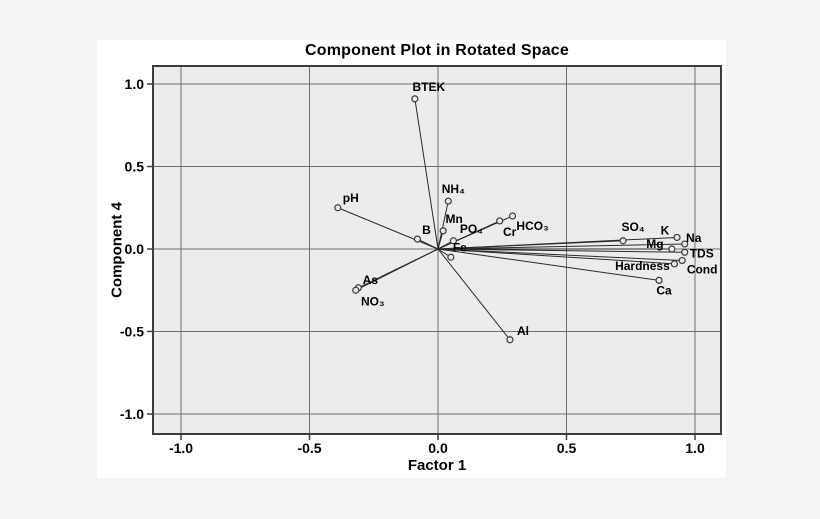 This screenshot has height=519, width=820. What do you see at coordinates (181, 448) in the screenshot?
I see `x-tick-label: -1.0` at bounding box center [181, 448].